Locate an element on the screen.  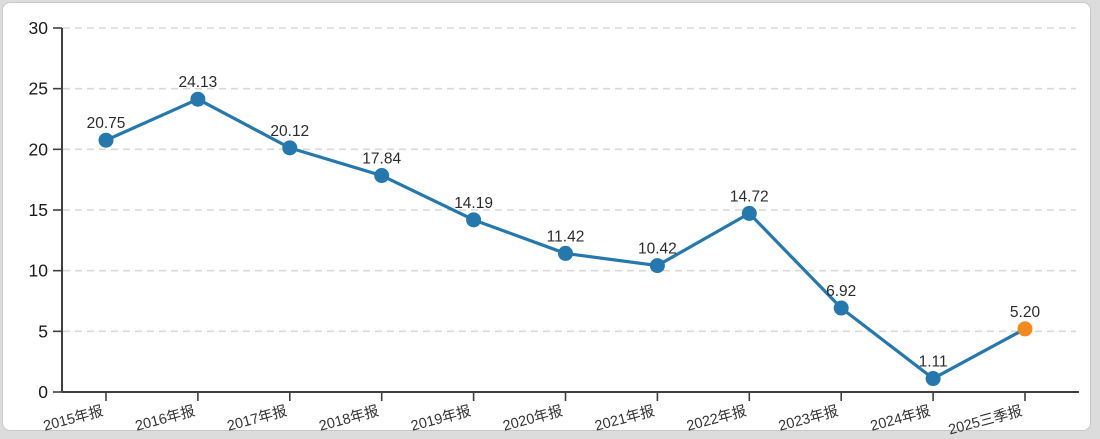
data-point-label: 5.20 is located at coordinates (1025, 312).